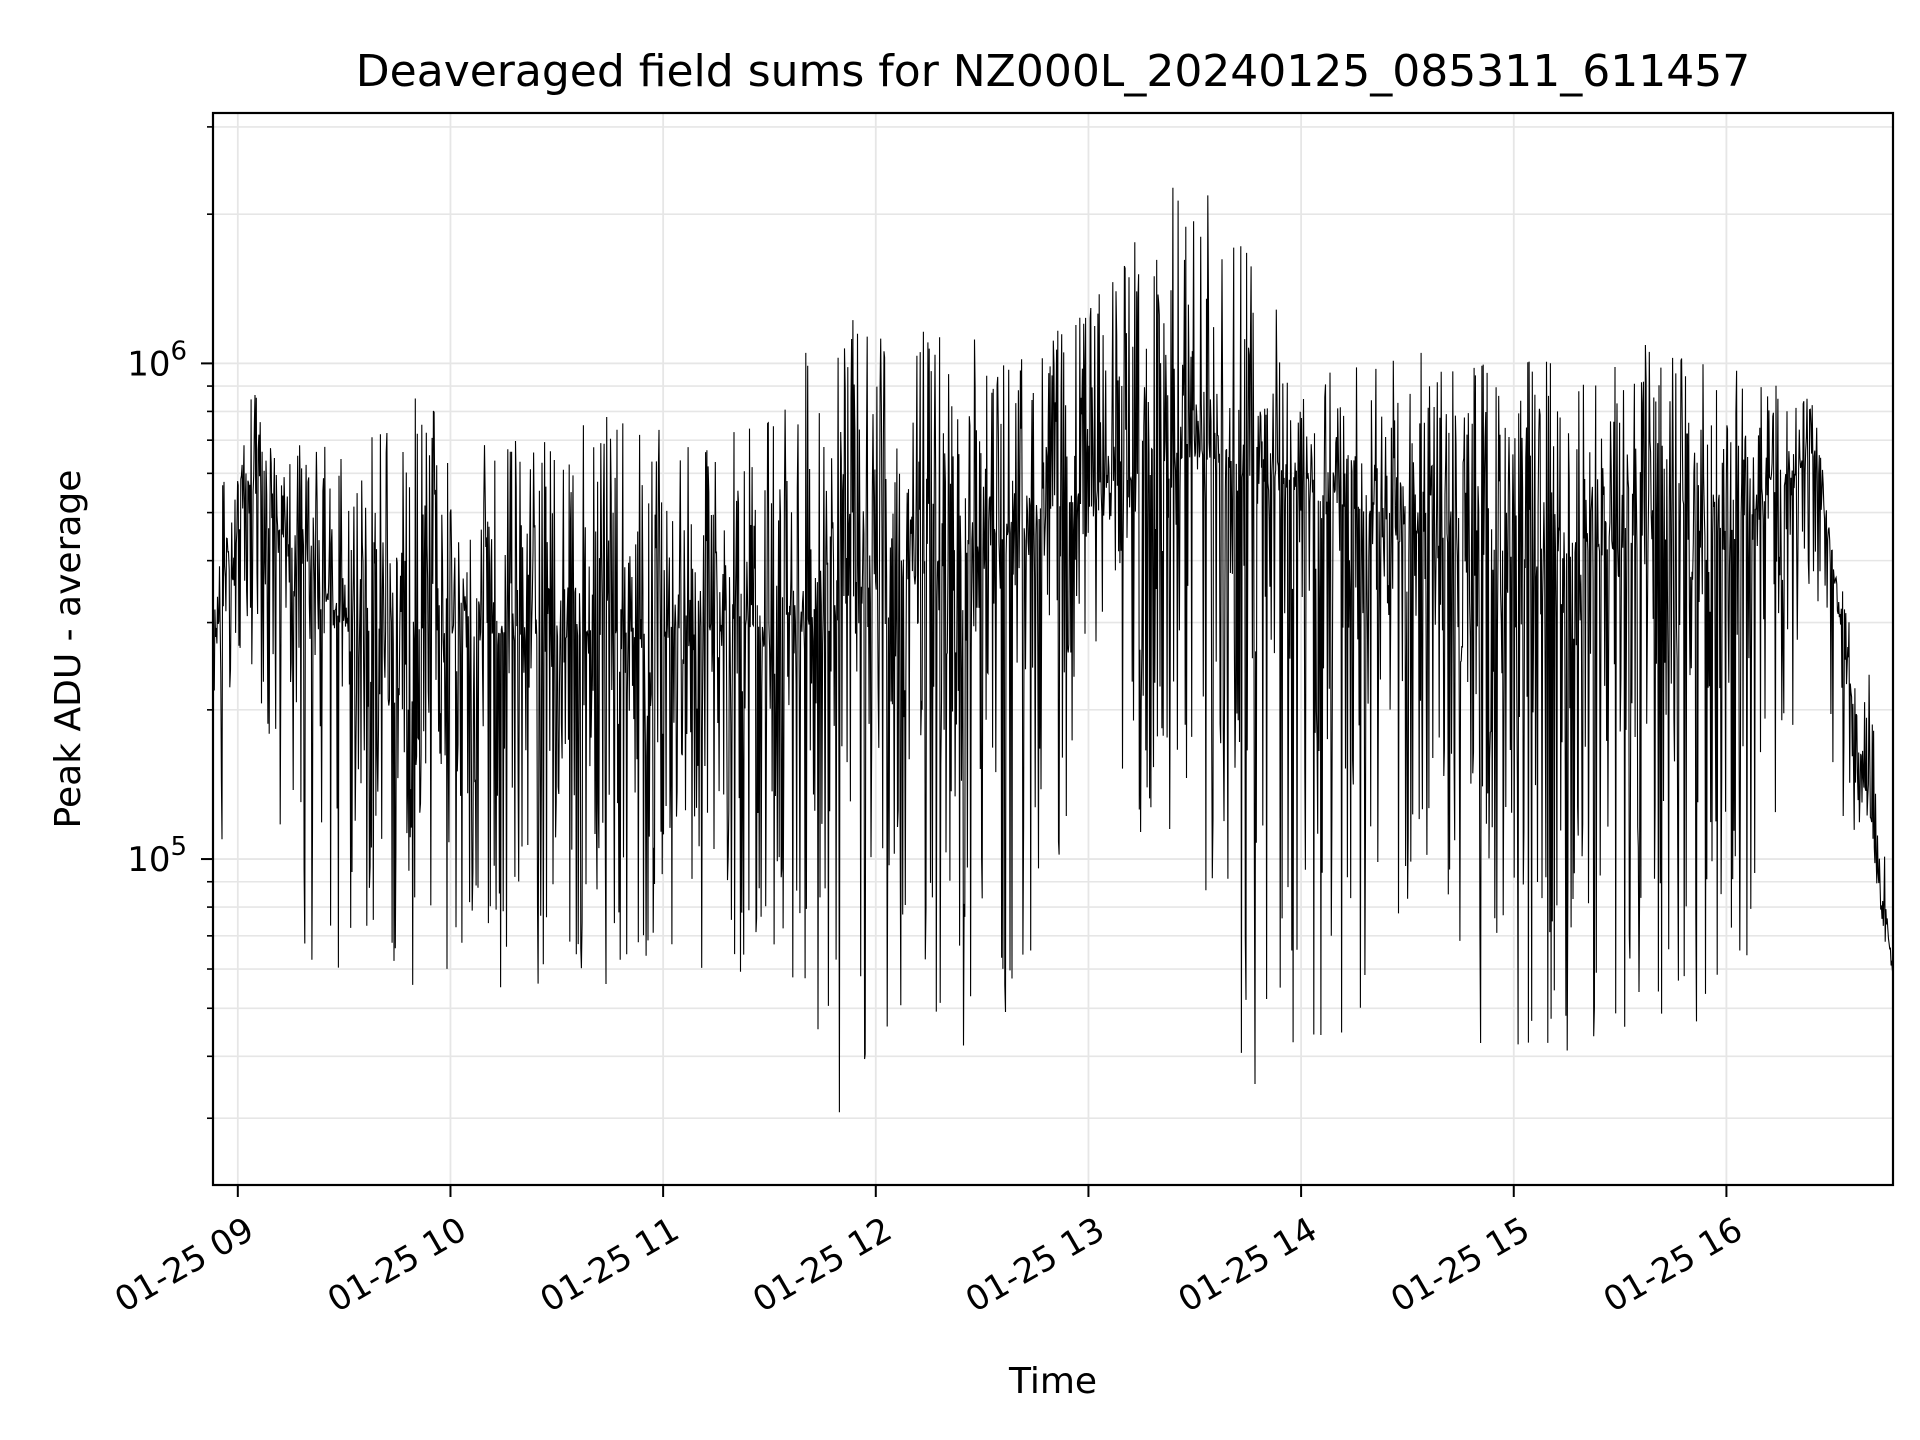 Image resolution: width=1920 pixels, height=1440 pixels. What do you see at coordinates (170, 623) in the screenshot?
I see `y-axis: 10⁵ 10⁶` at bounding box center [170, 623].